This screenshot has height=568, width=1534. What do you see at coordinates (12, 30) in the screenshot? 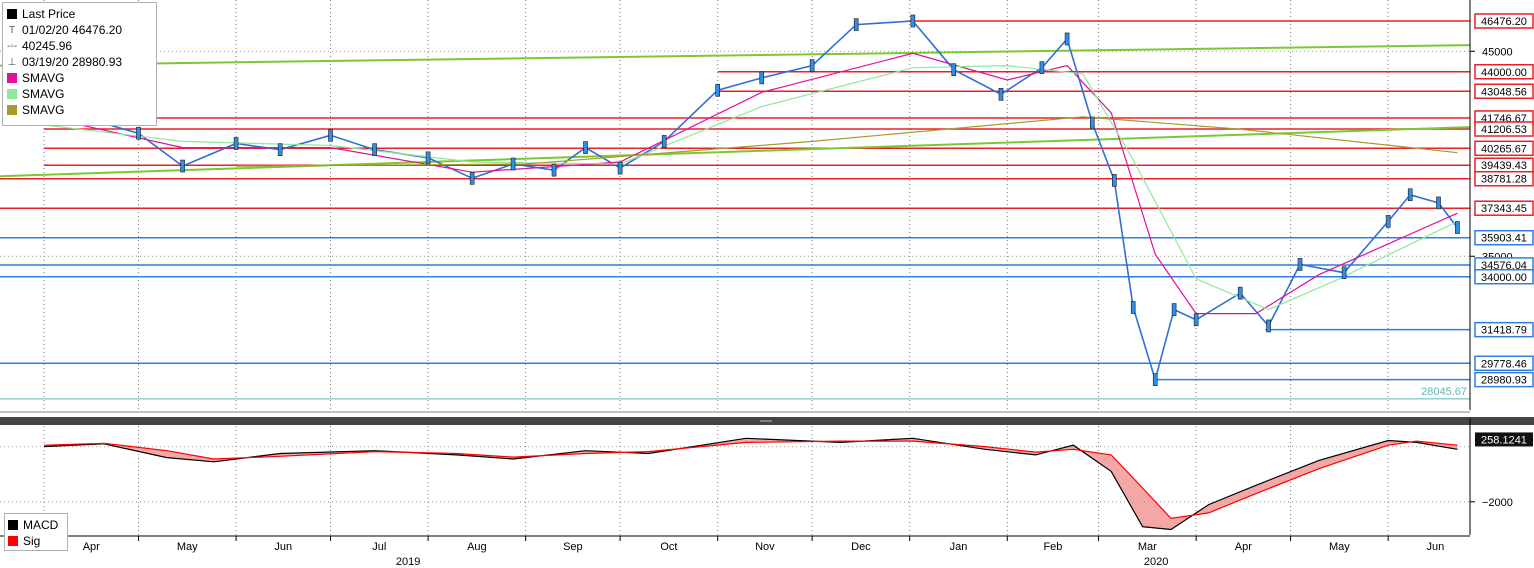
I see `high-marker-icon: T` at bounding box center [12, 30].